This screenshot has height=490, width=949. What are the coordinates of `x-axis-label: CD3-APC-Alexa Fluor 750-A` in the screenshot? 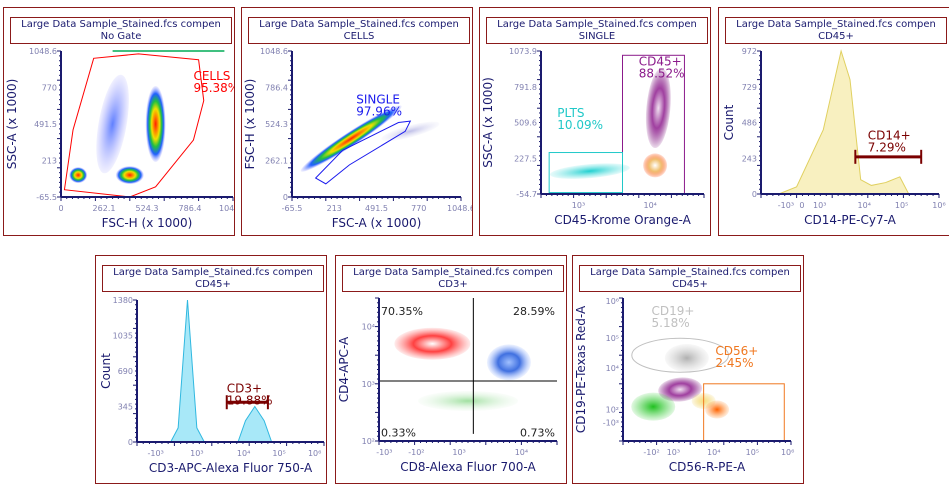 It's located at (231, 468).